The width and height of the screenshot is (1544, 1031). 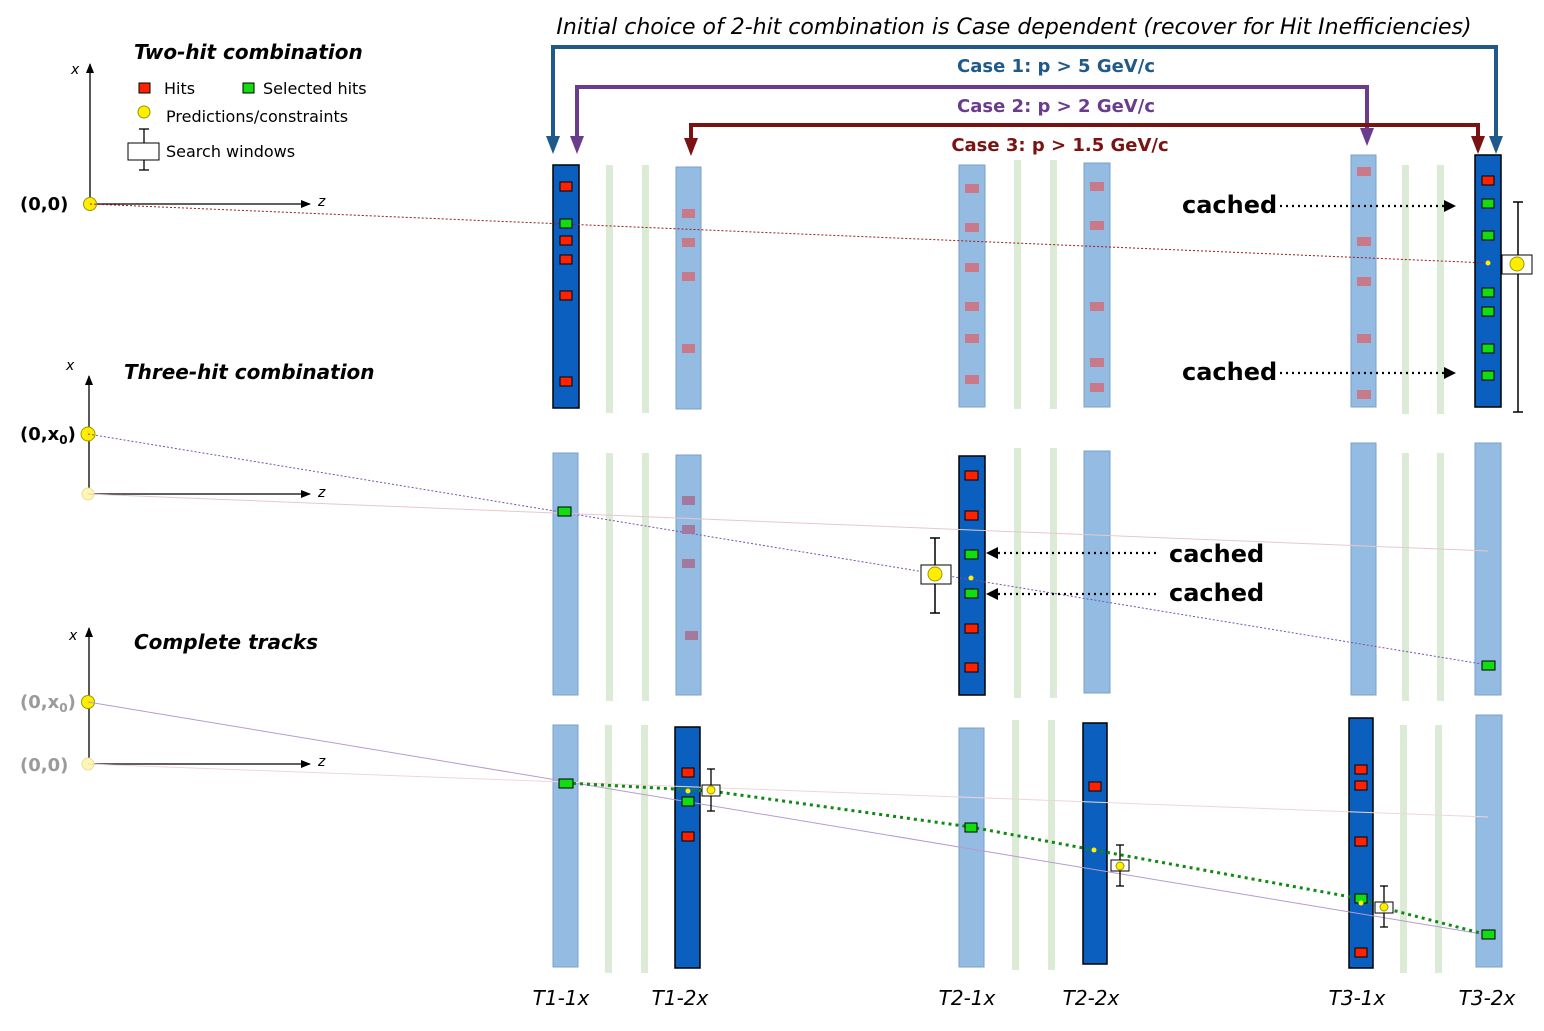 What do you see at coordinates (566, 286) in the screenshot?
I see `layer-t1-1x-active` at bounding box center [566, 286].